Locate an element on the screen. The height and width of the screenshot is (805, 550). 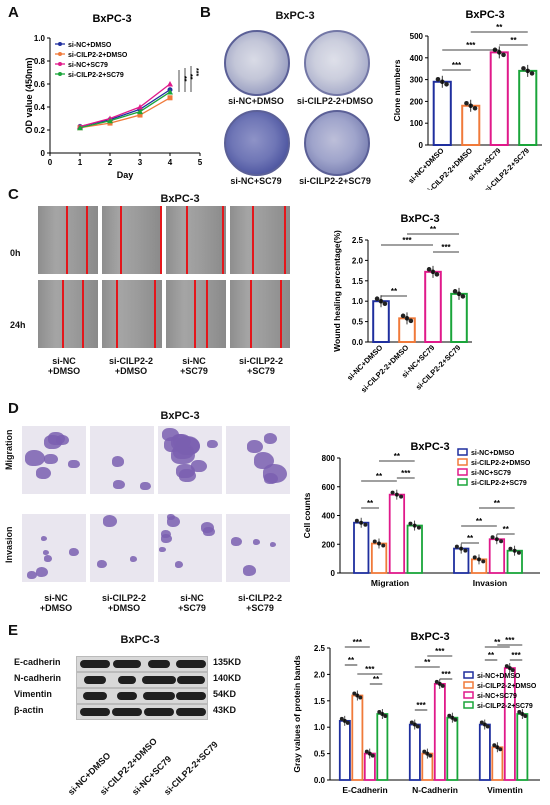
y-tick-label: 0.0 is located at coordinates (358, 342).